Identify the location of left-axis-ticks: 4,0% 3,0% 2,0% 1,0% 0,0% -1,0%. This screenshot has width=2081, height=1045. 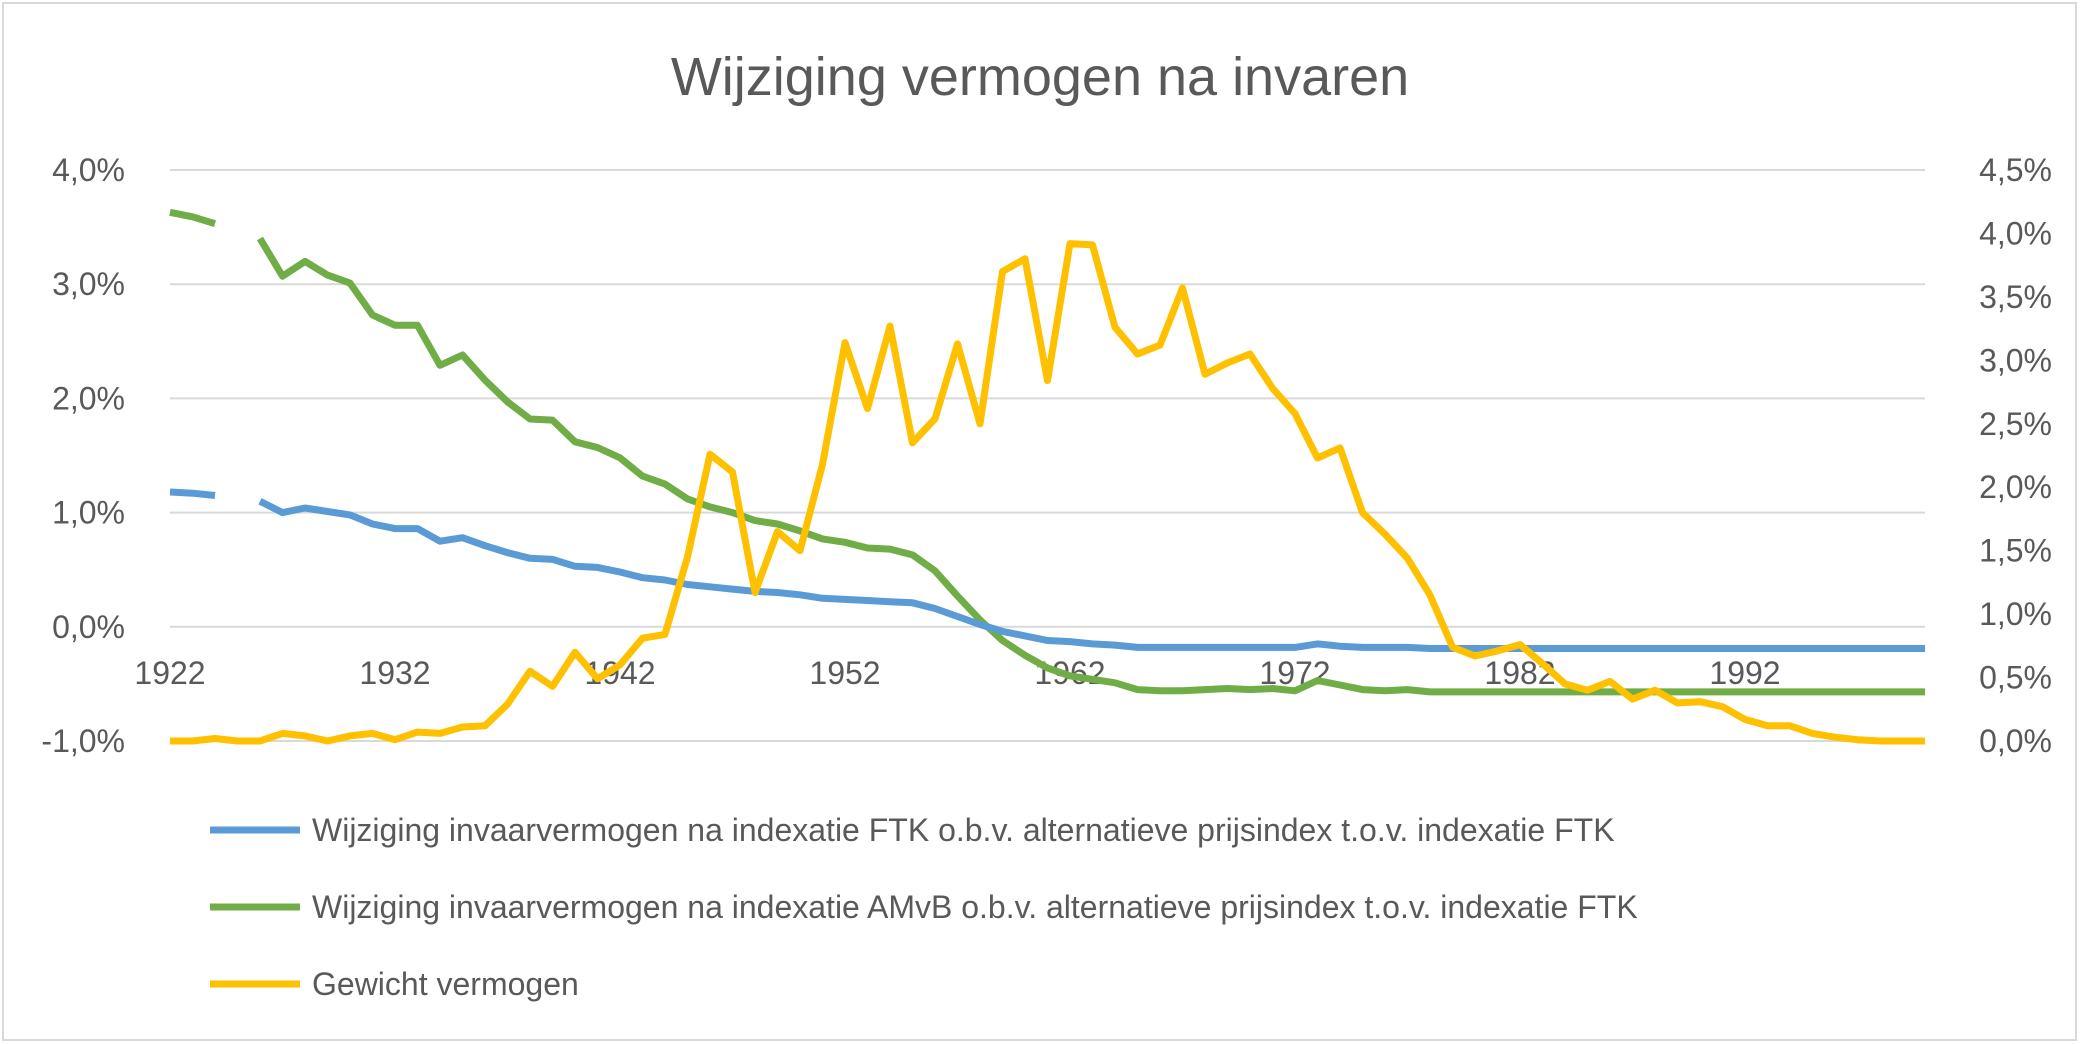
(83, 455).